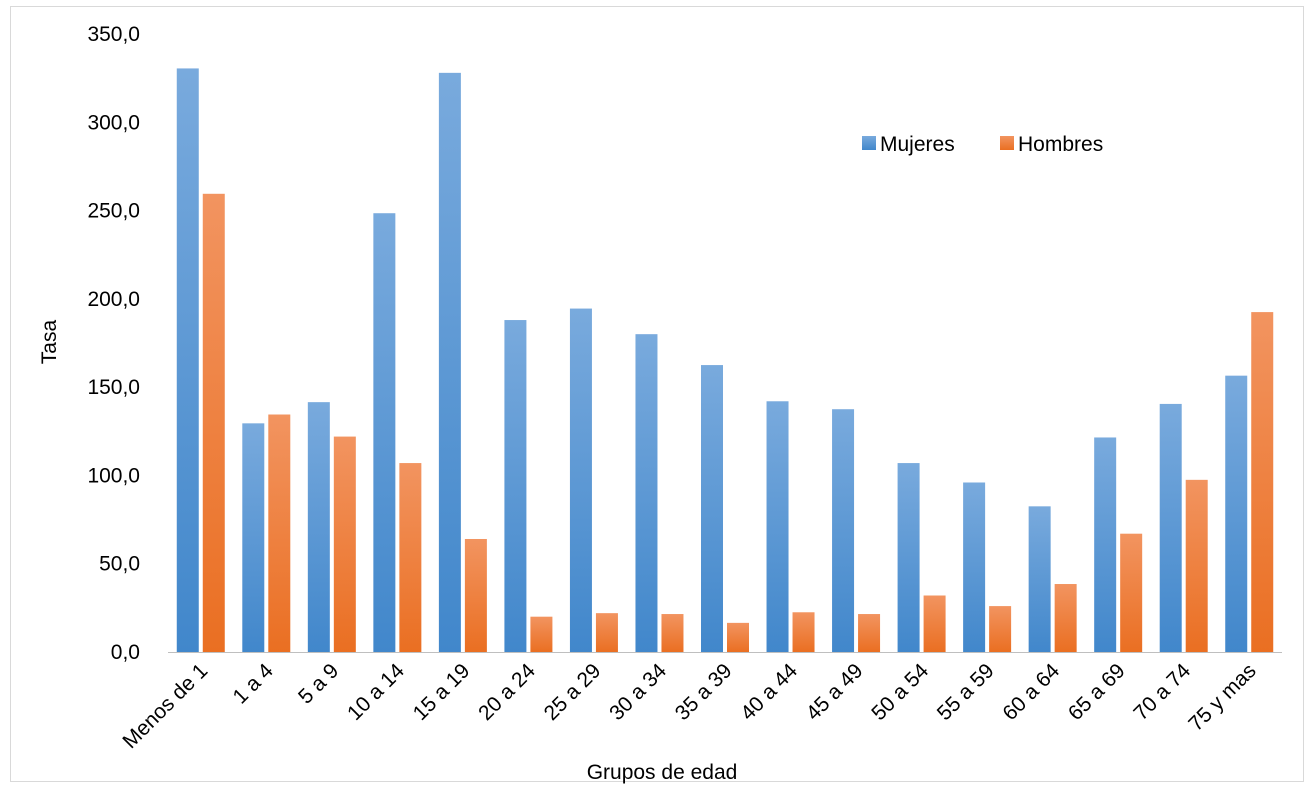 Image resolution: width=1312 pixels, height=789 pixels. Describe the element at coordinates (835, 692) in the screenshot. I see `x-tick-label: 45 a 49` at that location.